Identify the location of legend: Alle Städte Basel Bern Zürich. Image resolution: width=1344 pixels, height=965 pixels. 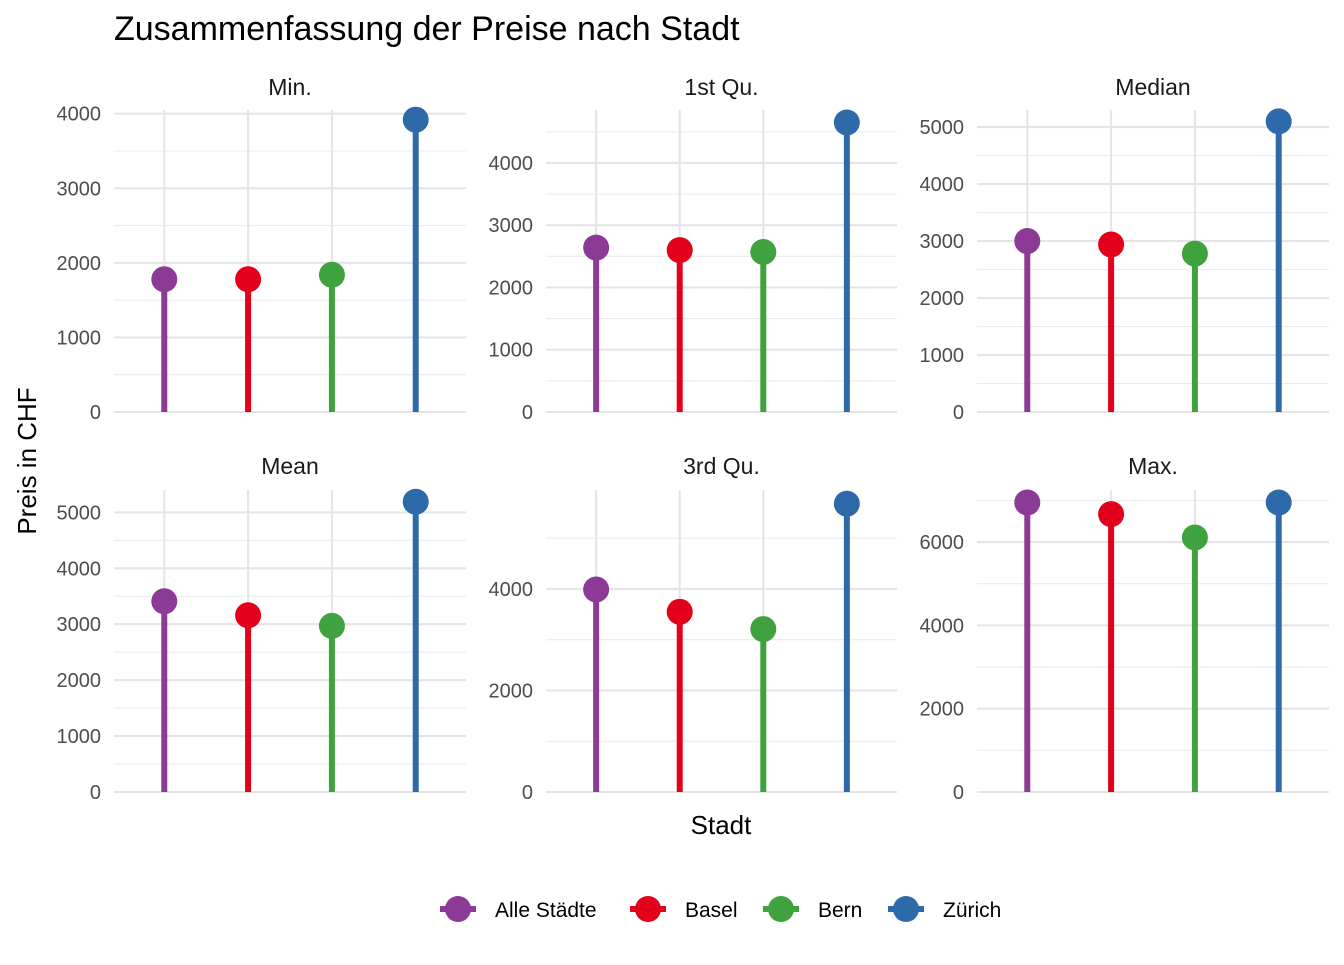
(720, 909).